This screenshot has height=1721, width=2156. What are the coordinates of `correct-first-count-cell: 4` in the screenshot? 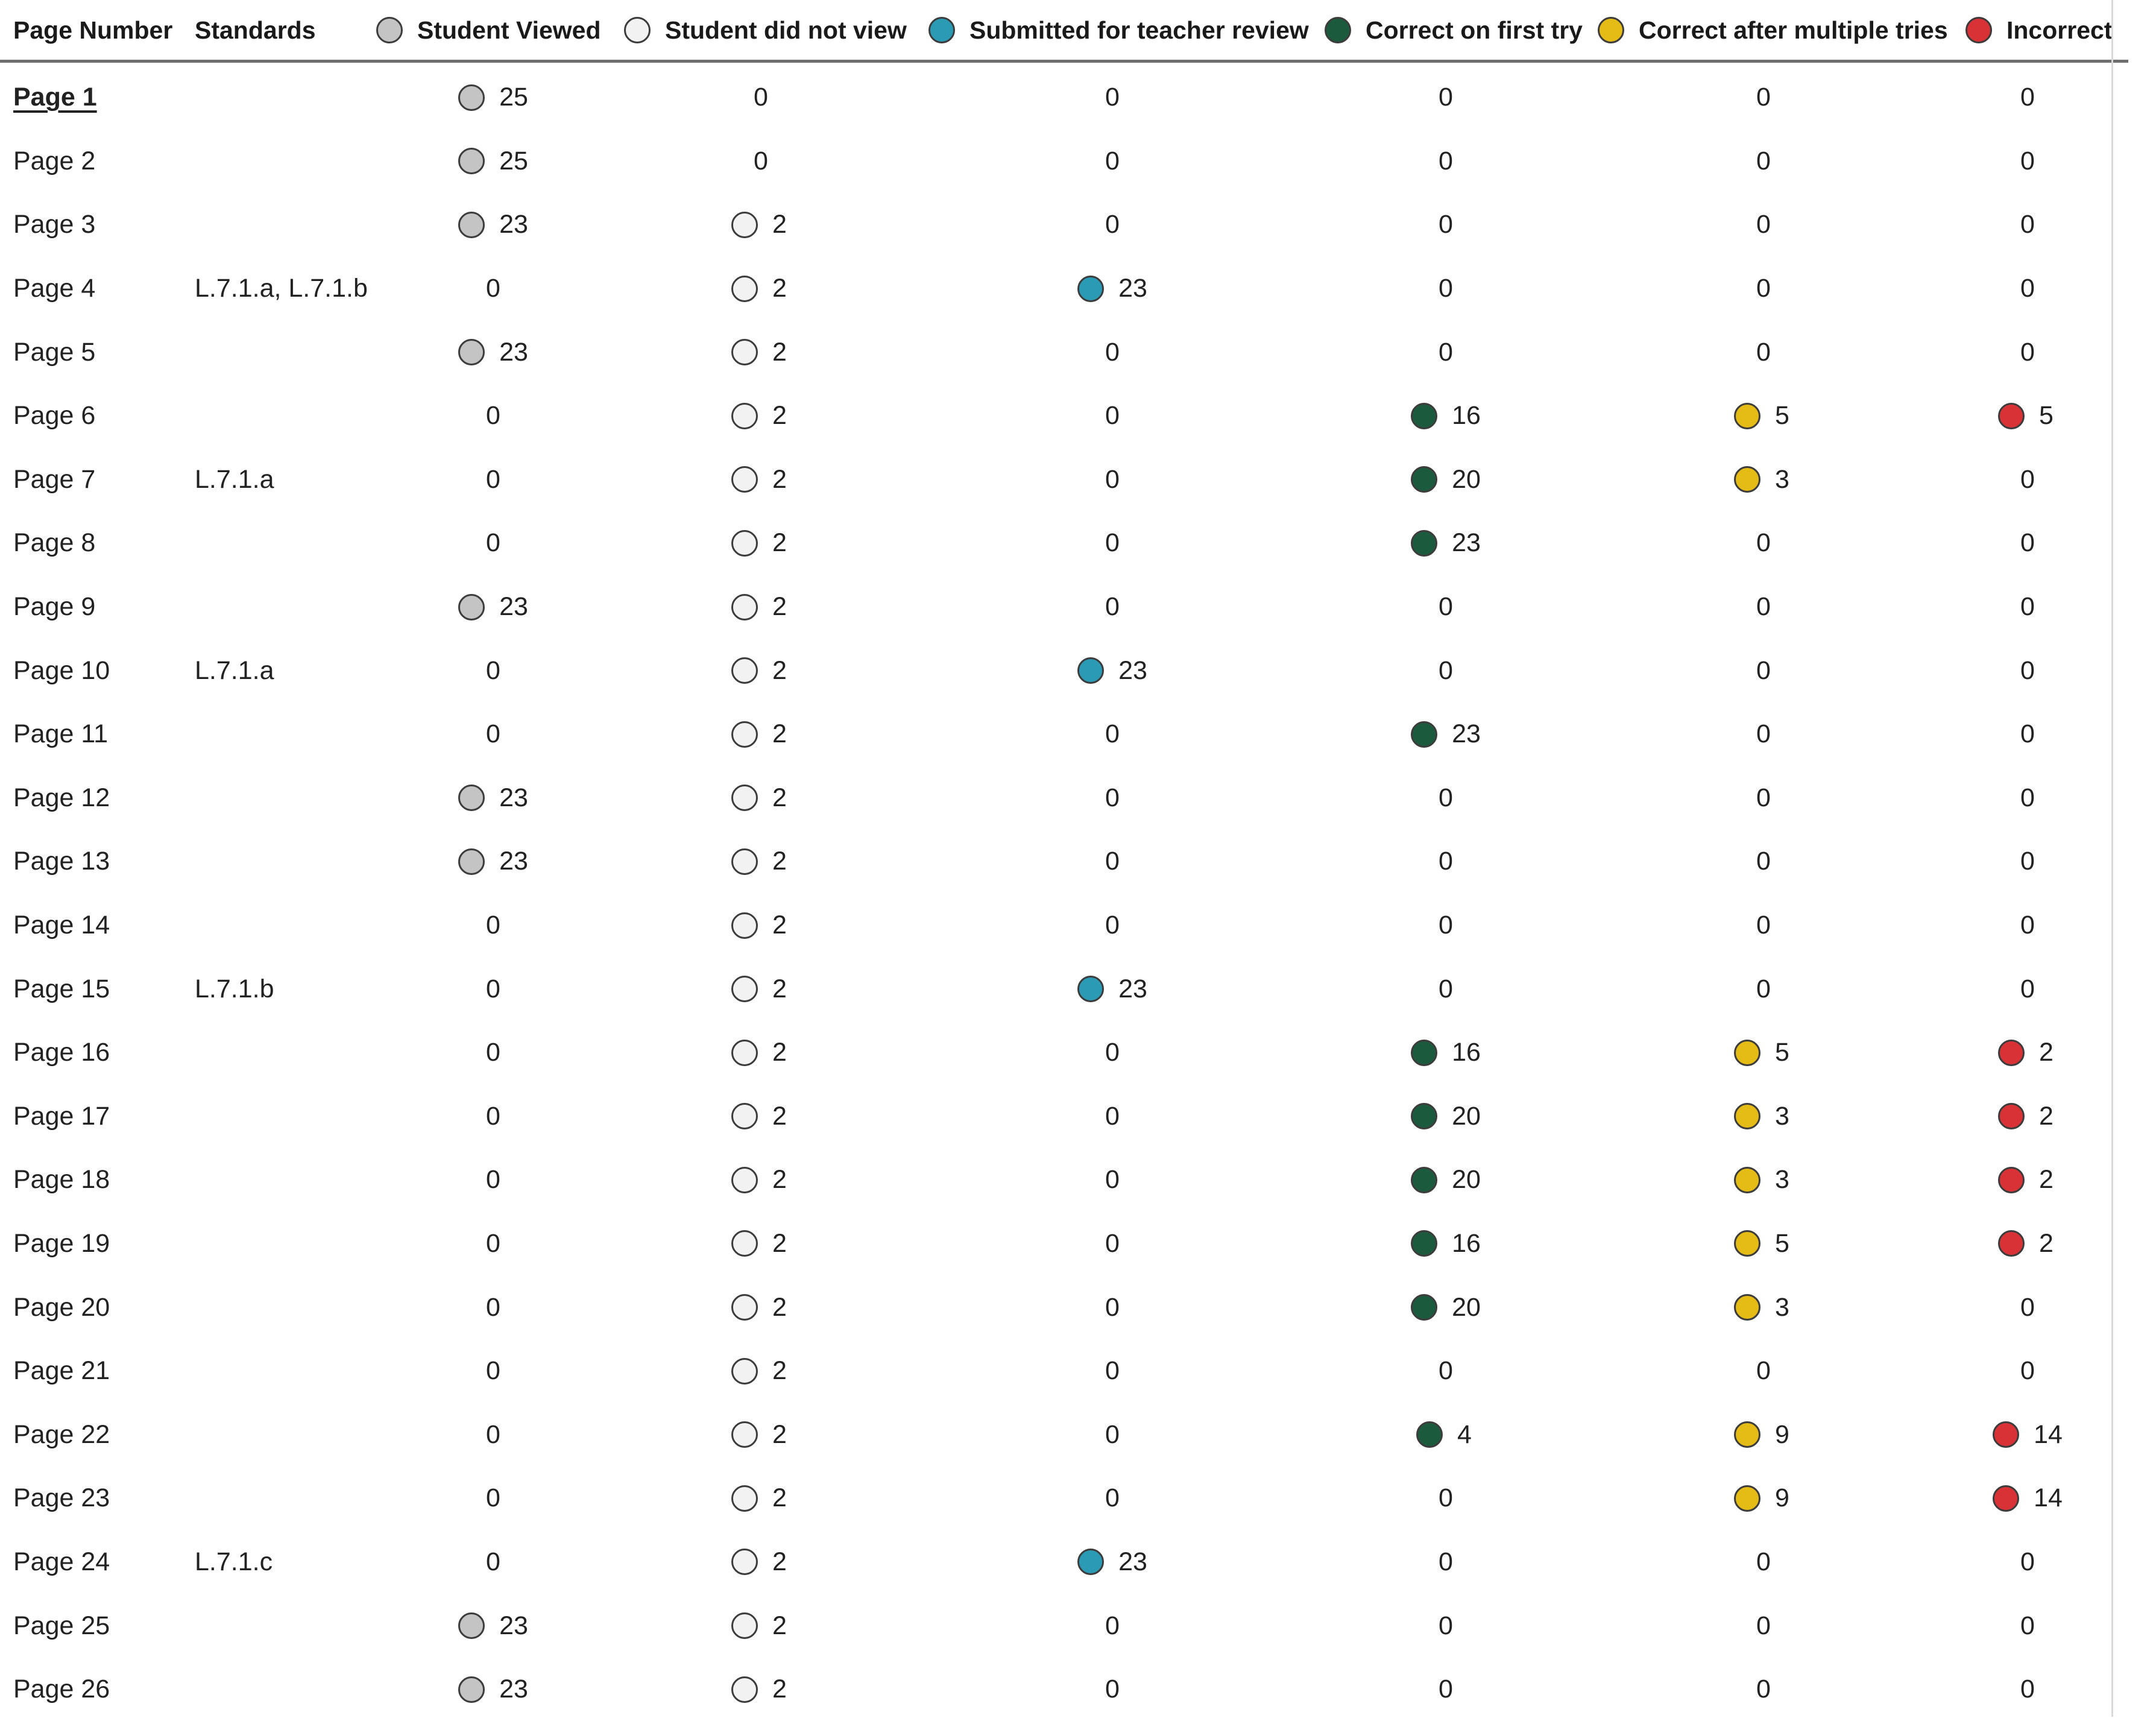 It's located at (1445, 1435).